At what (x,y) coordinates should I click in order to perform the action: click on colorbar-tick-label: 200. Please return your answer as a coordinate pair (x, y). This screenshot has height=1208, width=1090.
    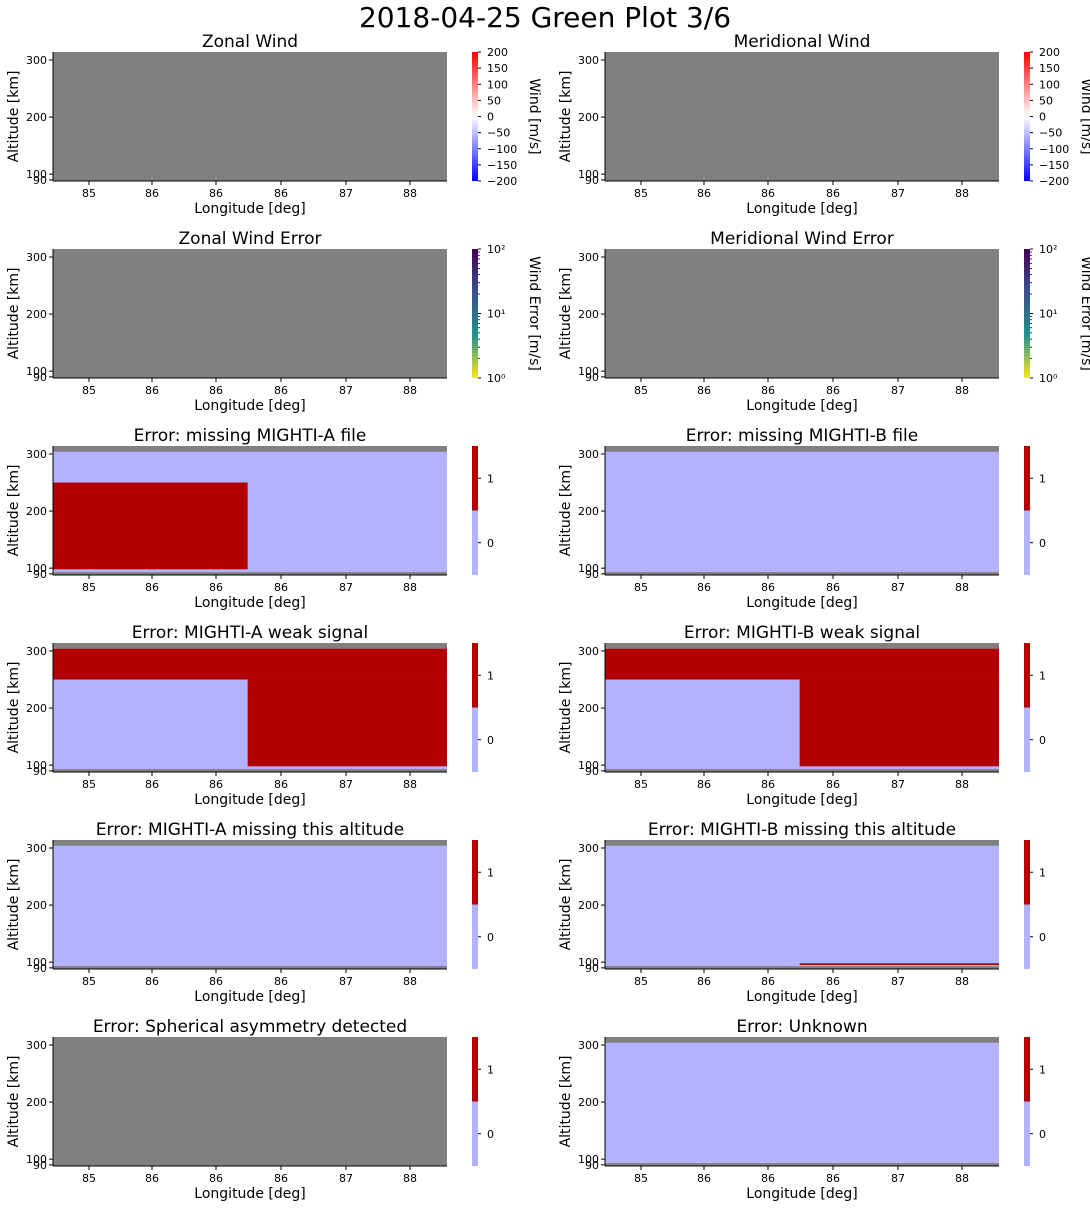
    Looking at the image, I should click on (1049, 52).